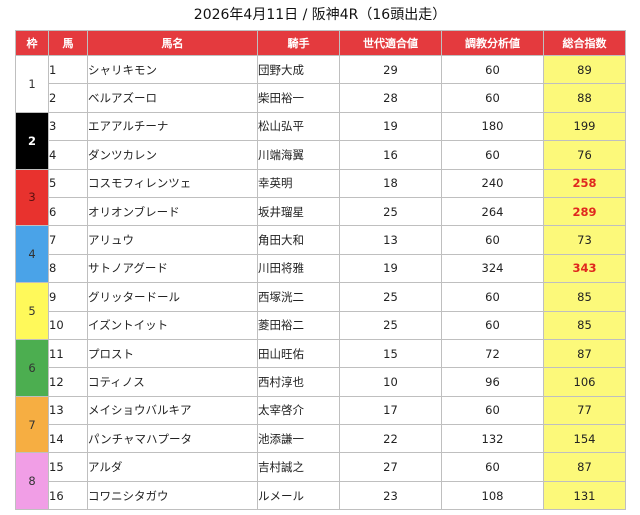 Image resolution: width=640 pixels, height=515 pixels. Describe the element at coordinates (584, 240) in the screenshot. I see `total-score: 73` at that location.